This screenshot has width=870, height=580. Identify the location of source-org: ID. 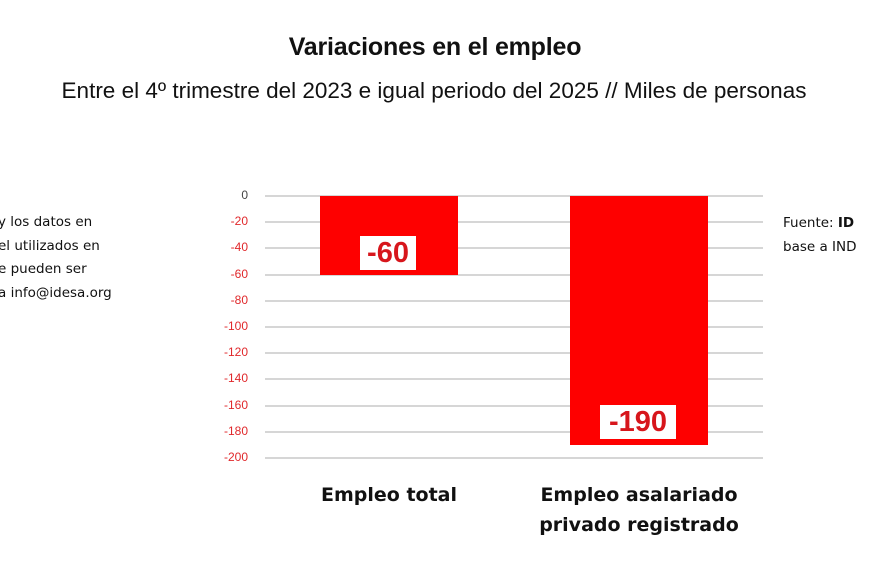
(846, 223).